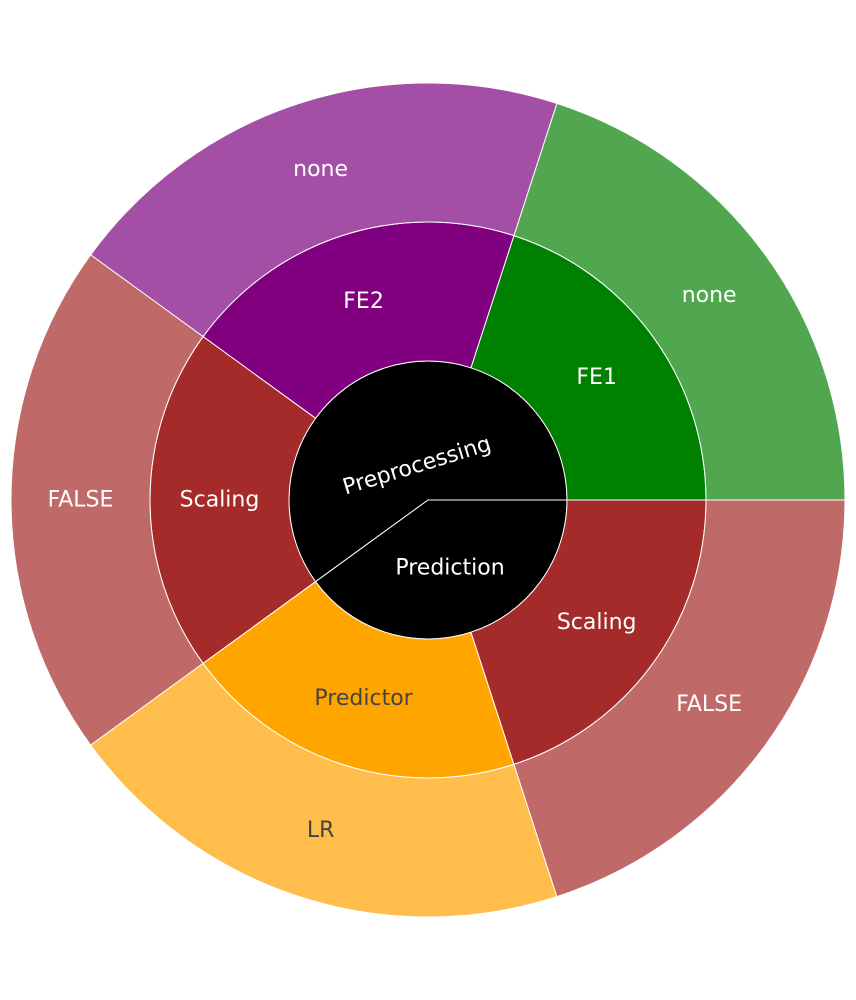 This screenshot has width=856, height=1000. Describe the element at coordinates (449, 568) in the screenshot. I see `label-pred: Prediction` at that location.